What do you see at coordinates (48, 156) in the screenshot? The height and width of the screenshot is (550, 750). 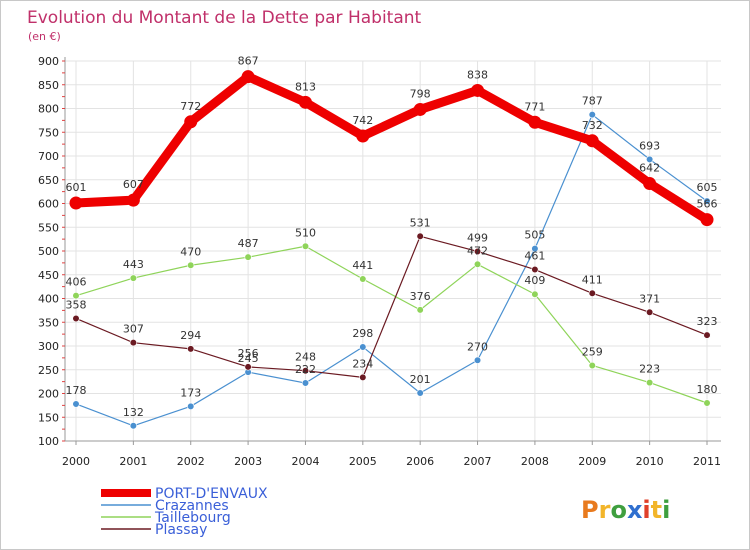 I see `y-tick-label: 700` at bounding box center [48, 156].